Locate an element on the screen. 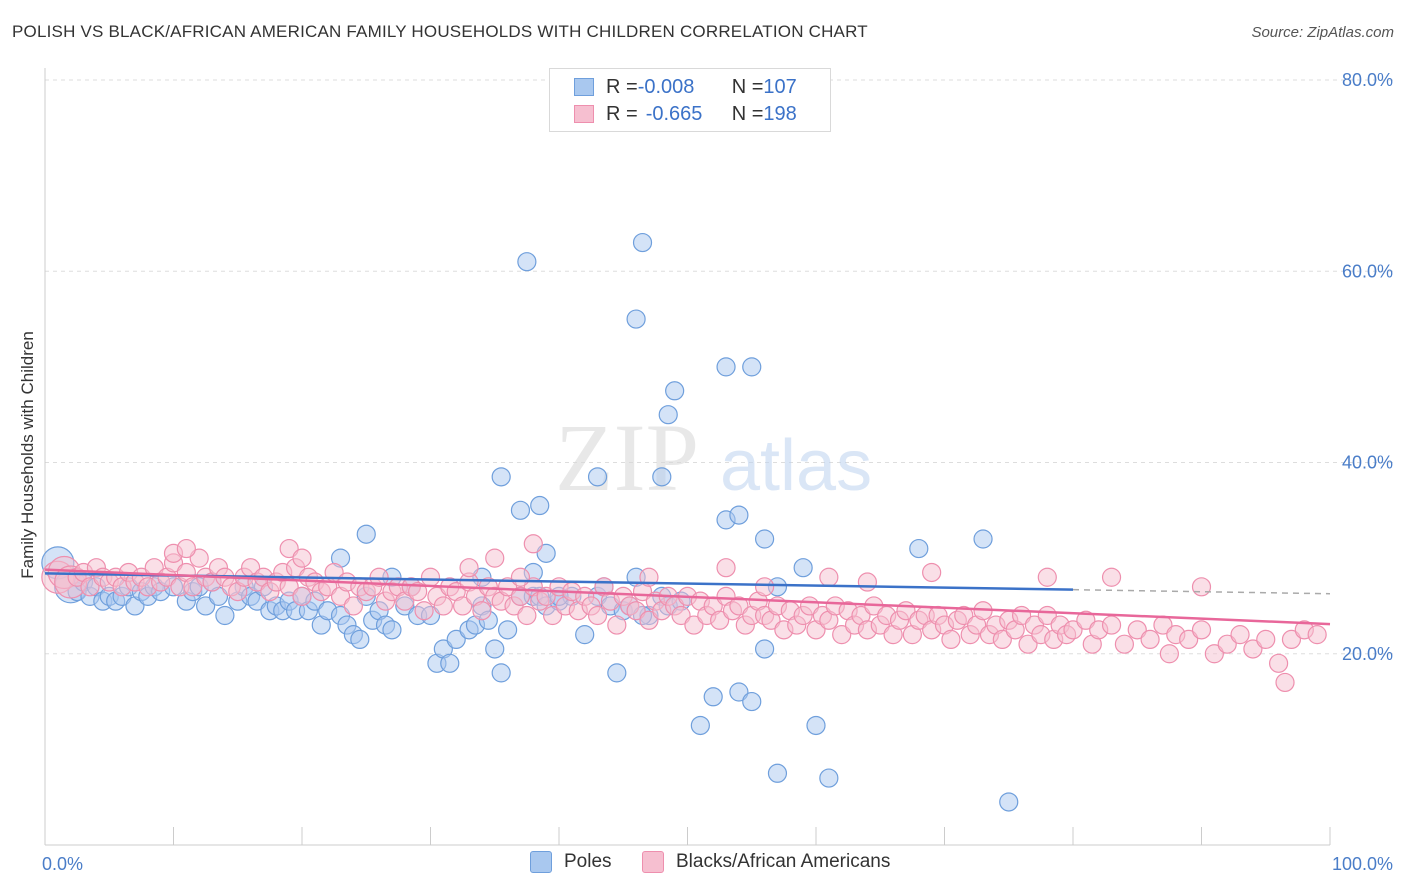 This screenshot has height=892, width=1406. x-tick-label: 0.0% is located at coordinates (62, 864).